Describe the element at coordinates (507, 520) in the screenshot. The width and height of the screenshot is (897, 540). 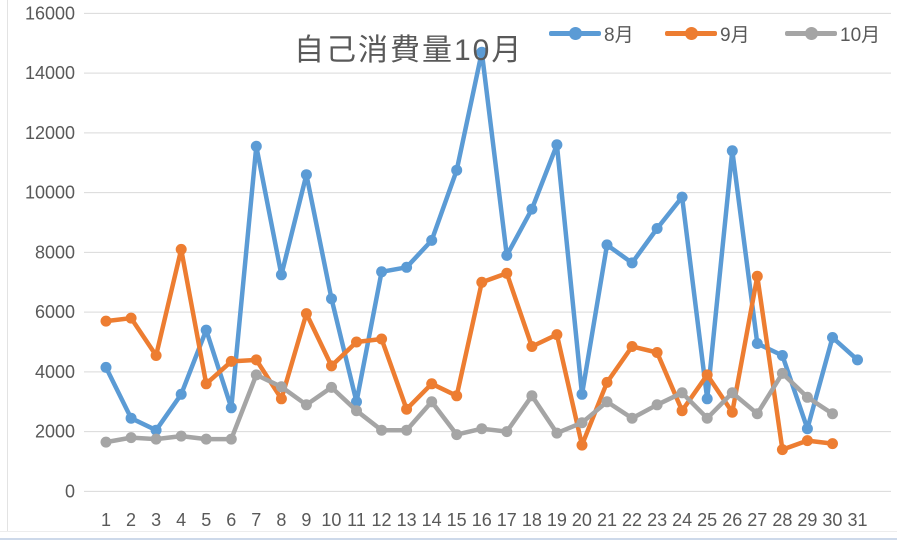
I see `x-axis-label-17: 17` at that location.